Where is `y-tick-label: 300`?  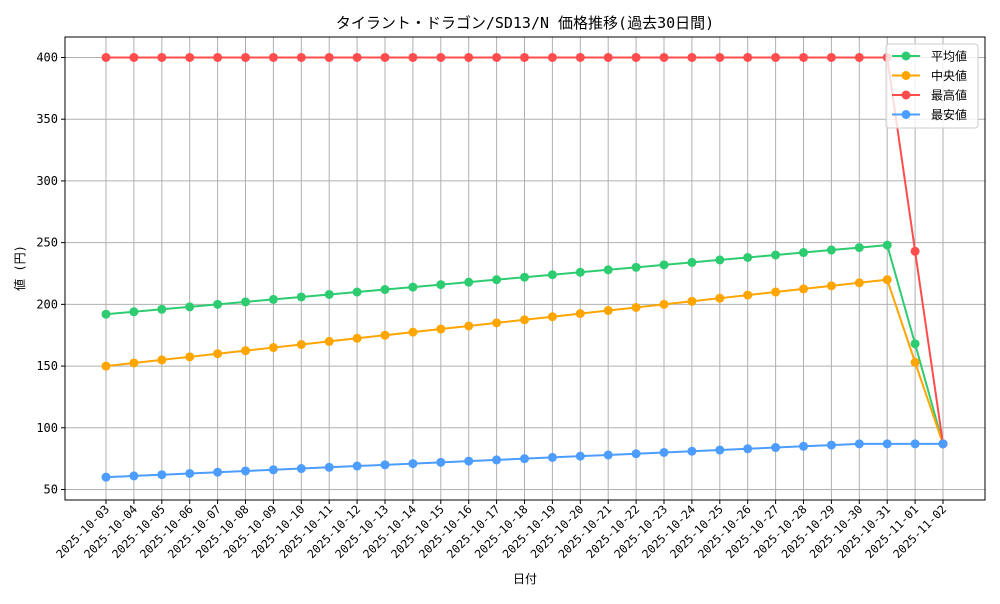
y-tick-label: 300 is located at coordinates (47, 181).